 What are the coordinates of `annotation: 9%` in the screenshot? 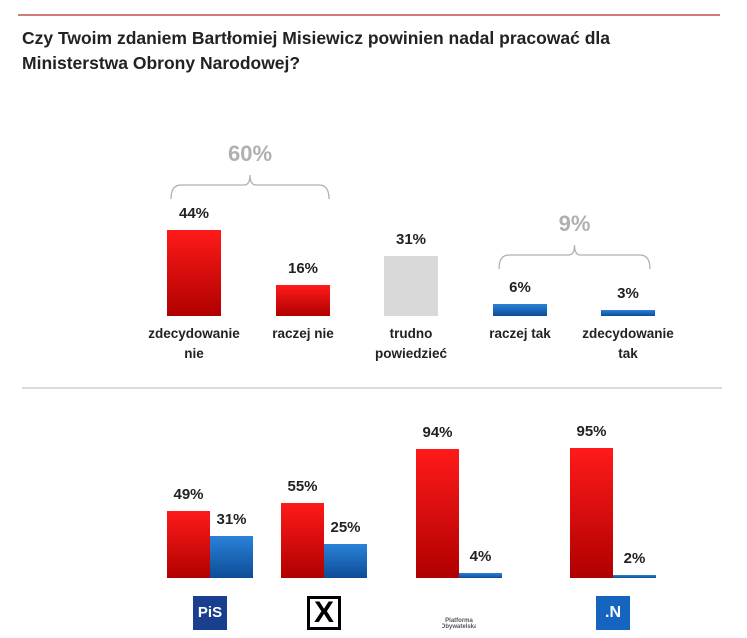 It's located at (574, 223).